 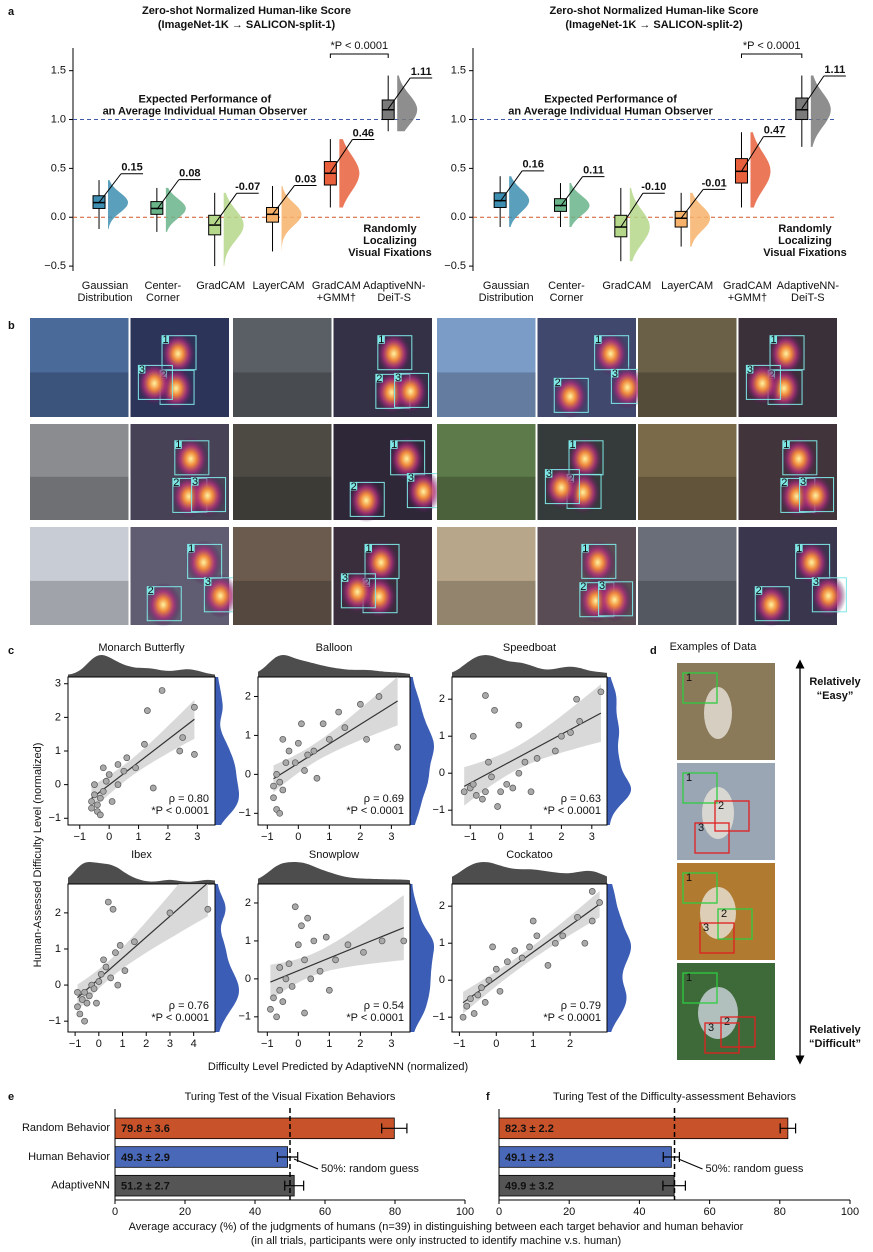 I want to click on value-label: 79.8 ± 3.6, so click(x=145, y=1129).